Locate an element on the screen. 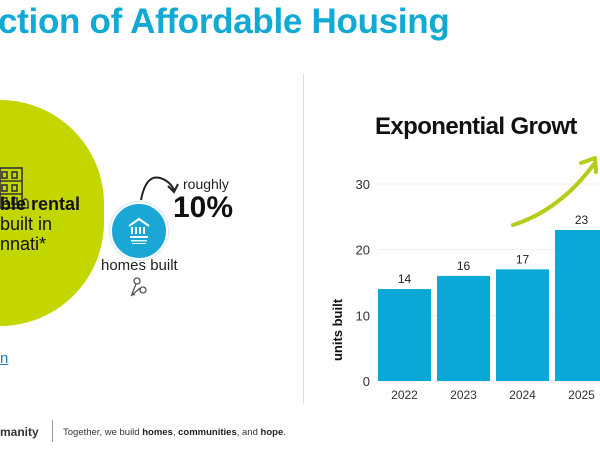  link: n is located at coordinates (4, 358).